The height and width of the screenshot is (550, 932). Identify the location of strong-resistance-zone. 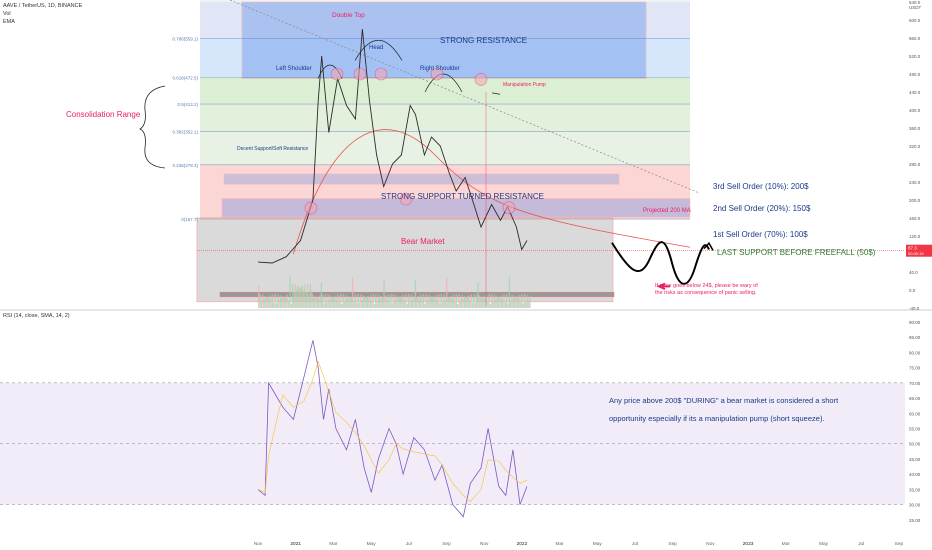
(444, 40).